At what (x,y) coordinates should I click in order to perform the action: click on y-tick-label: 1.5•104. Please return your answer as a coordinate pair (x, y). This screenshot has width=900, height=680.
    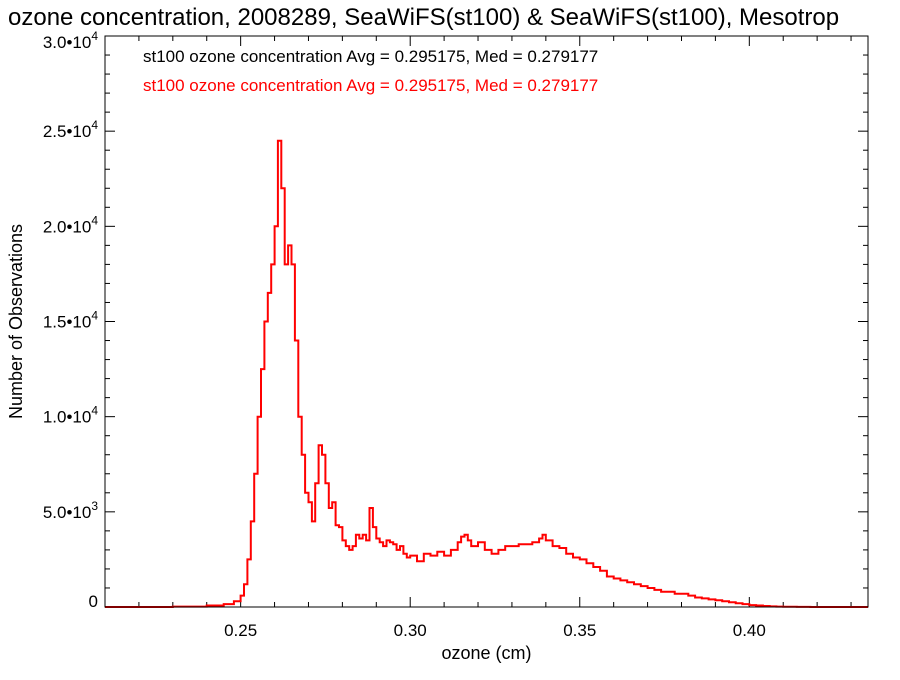
    Looking at the image, I should click on (71, 320).